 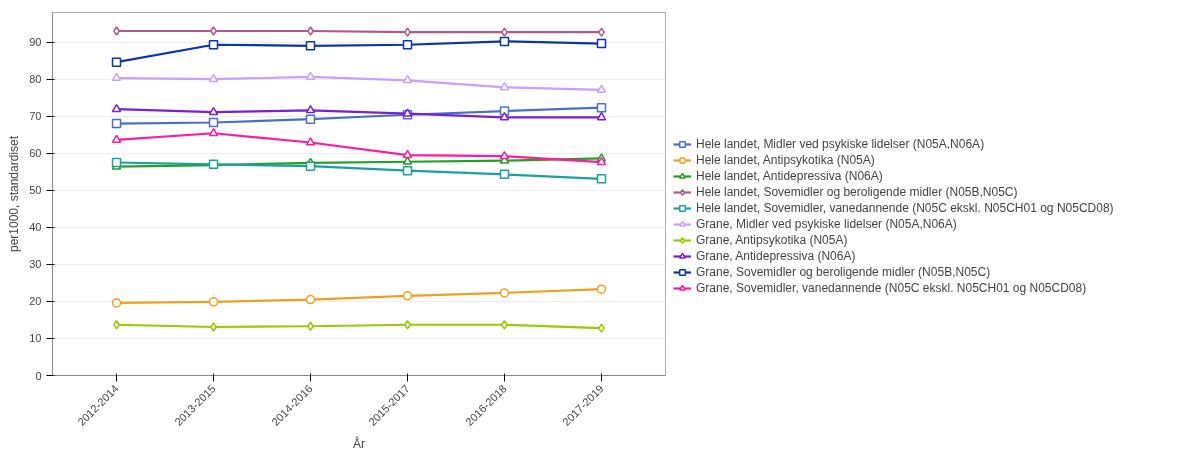 What do you see at coordinates (35, 190) in the screenshot?
I see `y-tick-label: 50` at bounding box center [35, 190].